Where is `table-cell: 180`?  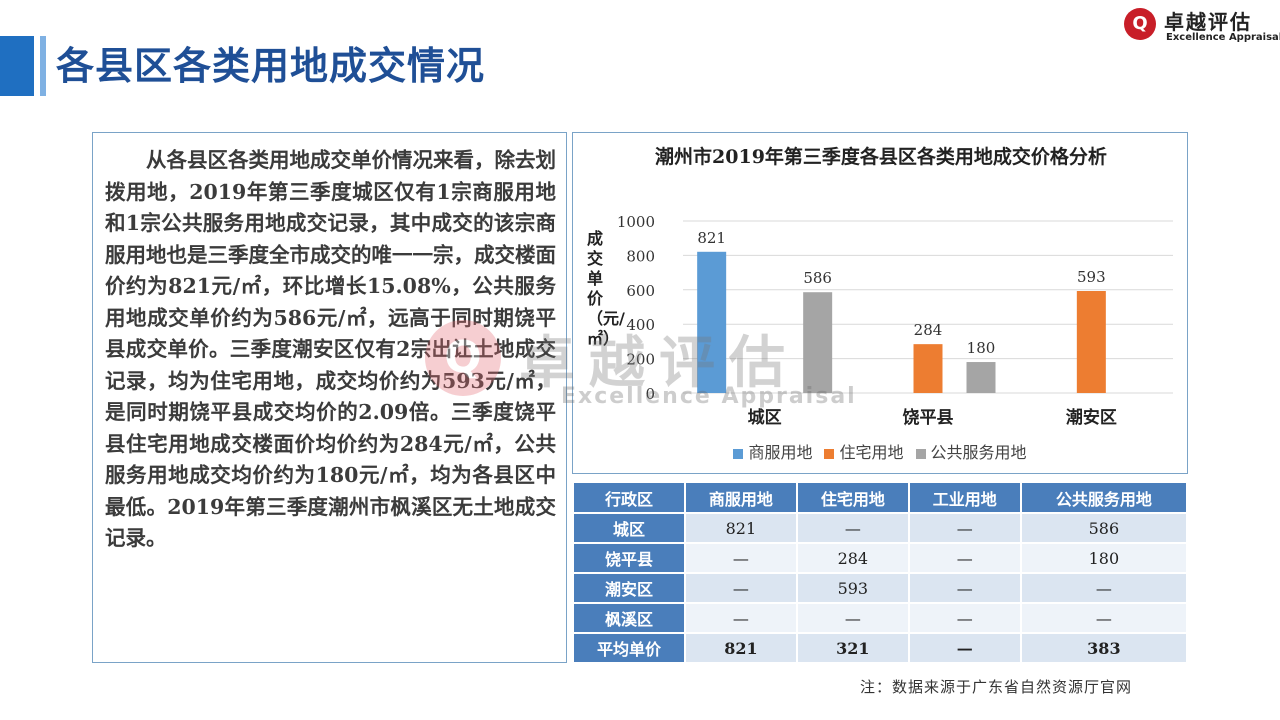 table-cell: 180 is located at coordinates (1104, 558).